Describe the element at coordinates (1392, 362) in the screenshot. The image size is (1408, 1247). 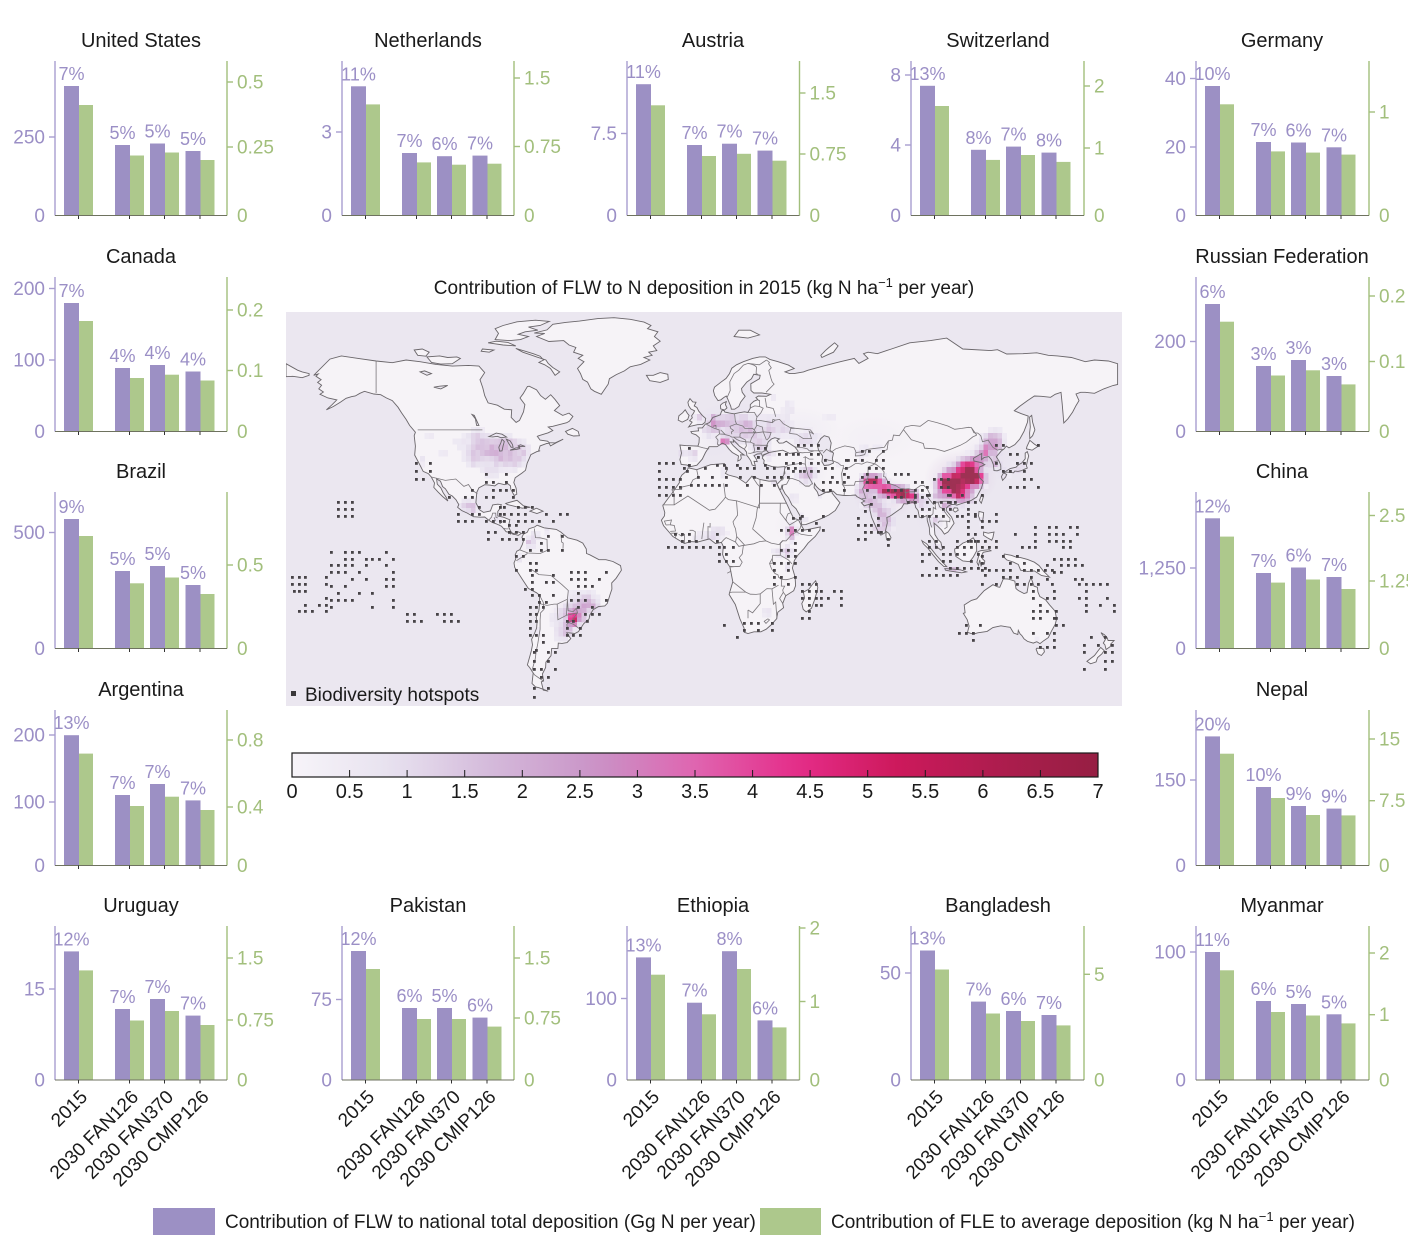
I see `svg-text: 0.1` at that location.